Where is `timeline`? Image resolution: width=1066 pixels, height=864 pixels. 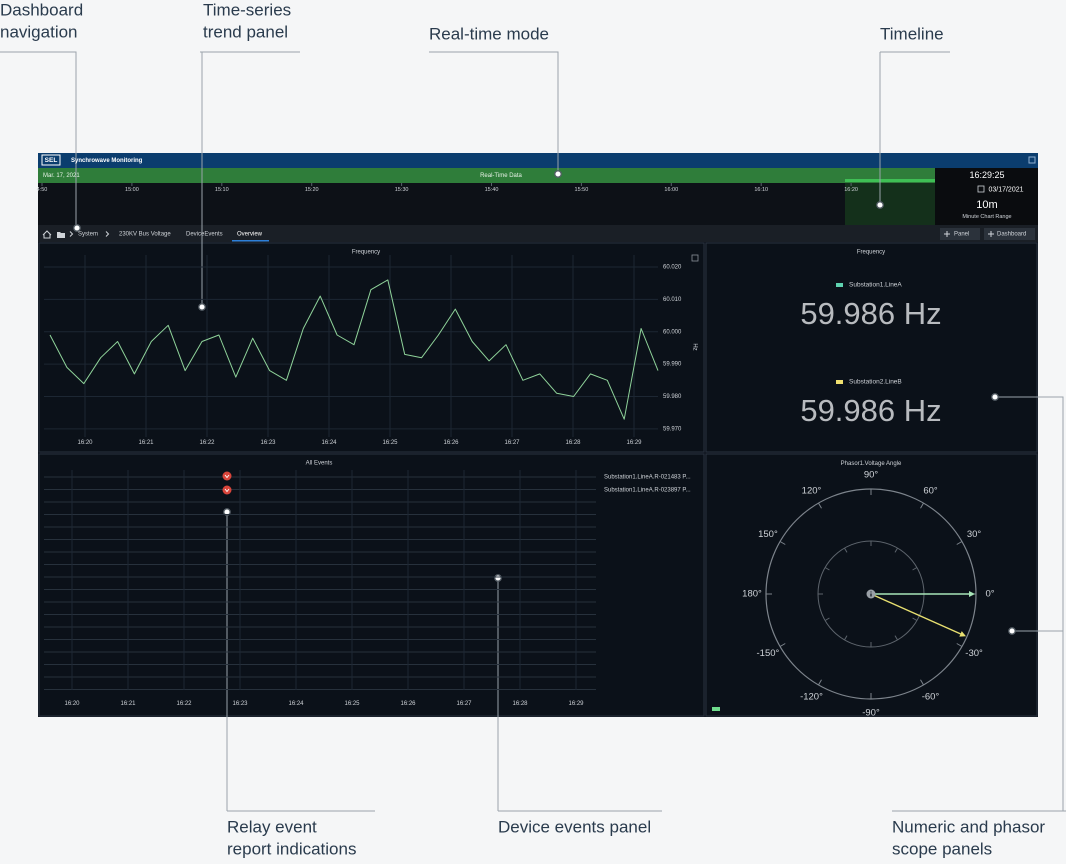 timeline is located at coordinates (486, 204).